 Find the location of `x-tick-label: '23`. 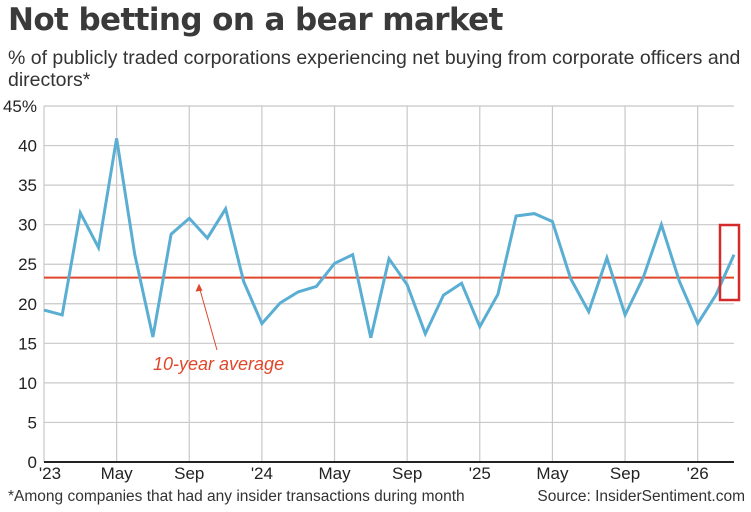

x-tick-label: '23 is located at coordinates (50, 473).